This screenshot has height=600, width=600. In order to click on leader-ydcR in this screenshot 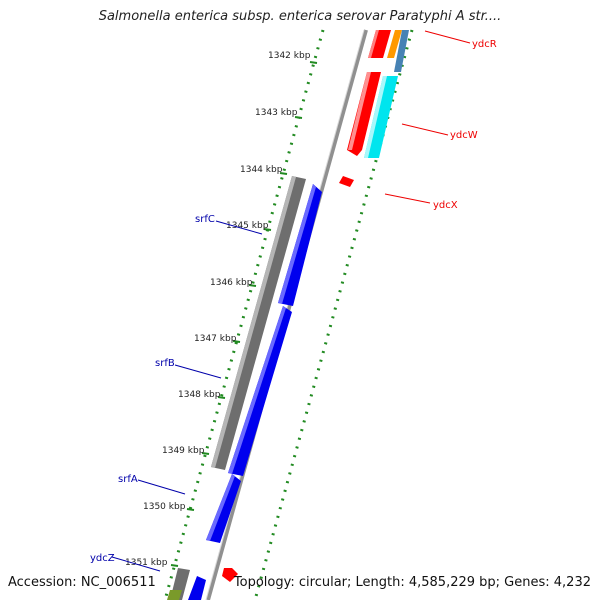, I will do `click(447, 37)`.